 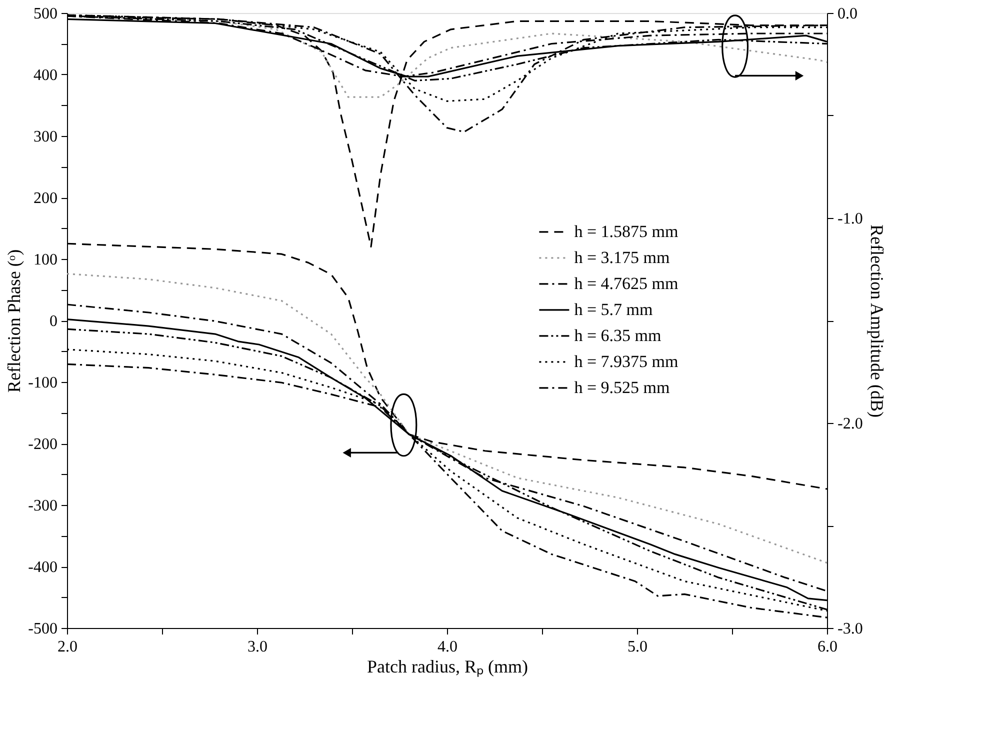 What do you see at coordinates (46, 75) in the screenshot?
I see `y-tick-label: 400` at bounding box center [46, 75].